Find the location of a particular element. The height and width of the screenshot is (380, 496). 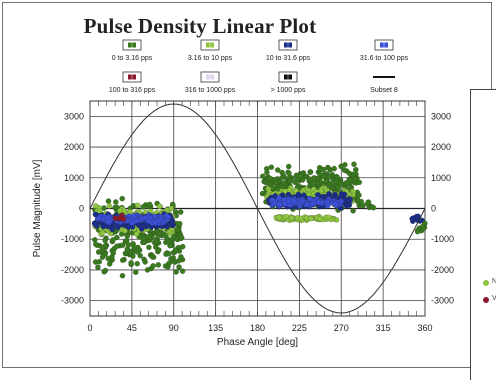

side-panel: N V is located at coordinates (483, 234).